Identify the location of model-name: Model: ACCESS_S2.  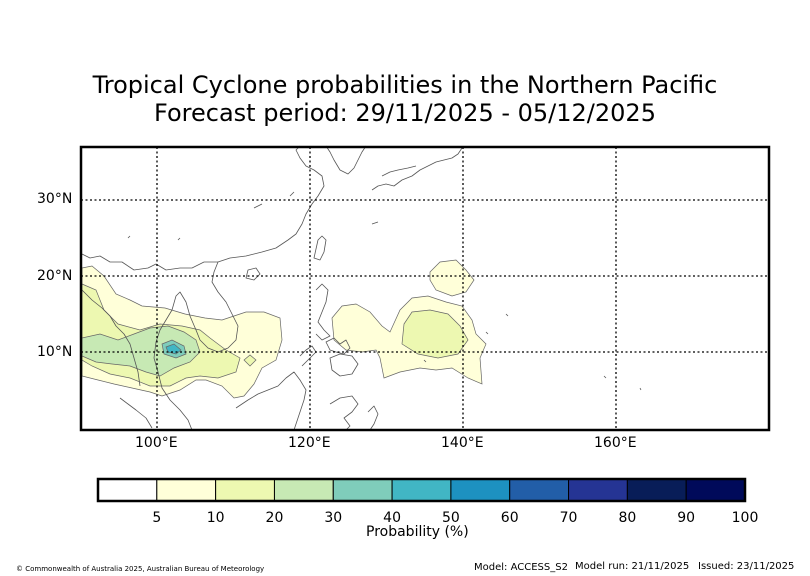
(521, 567).